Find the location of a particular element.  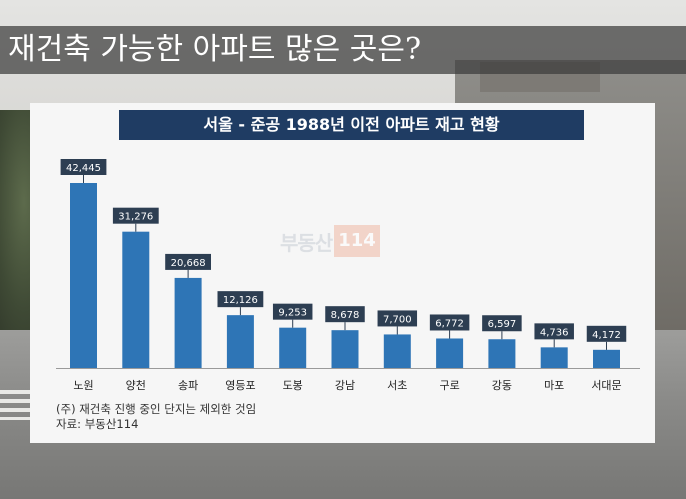

category-label-1: 양천 is located at coordinates (136, 385).